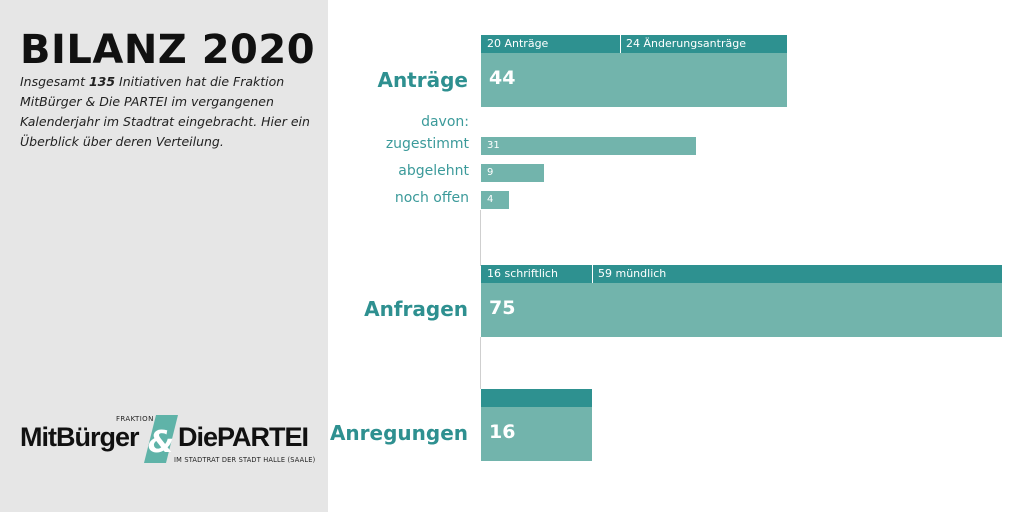 This screenshot has height=512, width=1024. I want to click on segment-label-1-2: 24 Änderungsanträge, so click(686, 43).